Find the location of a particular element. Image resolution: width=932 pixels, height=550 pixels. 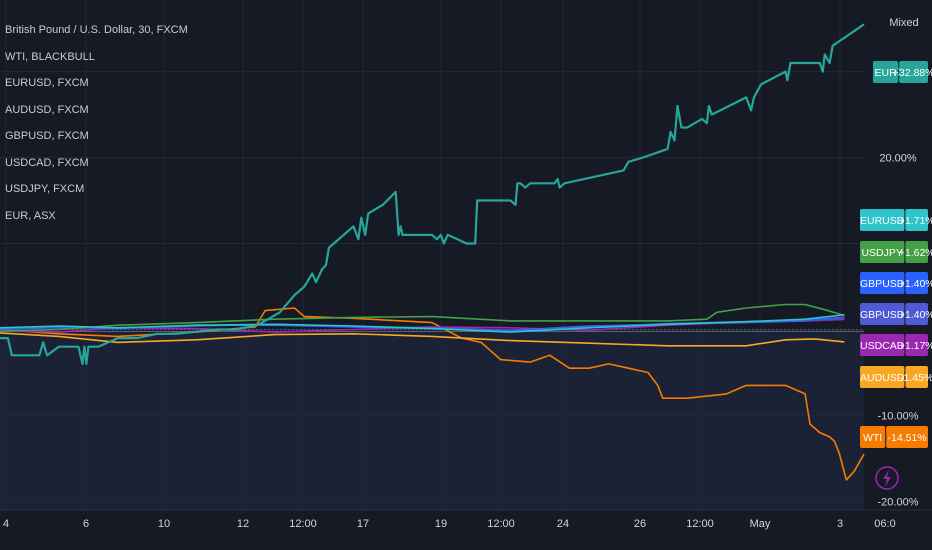

y-tick-label: -20.00% is located at coordinates (898, 502).